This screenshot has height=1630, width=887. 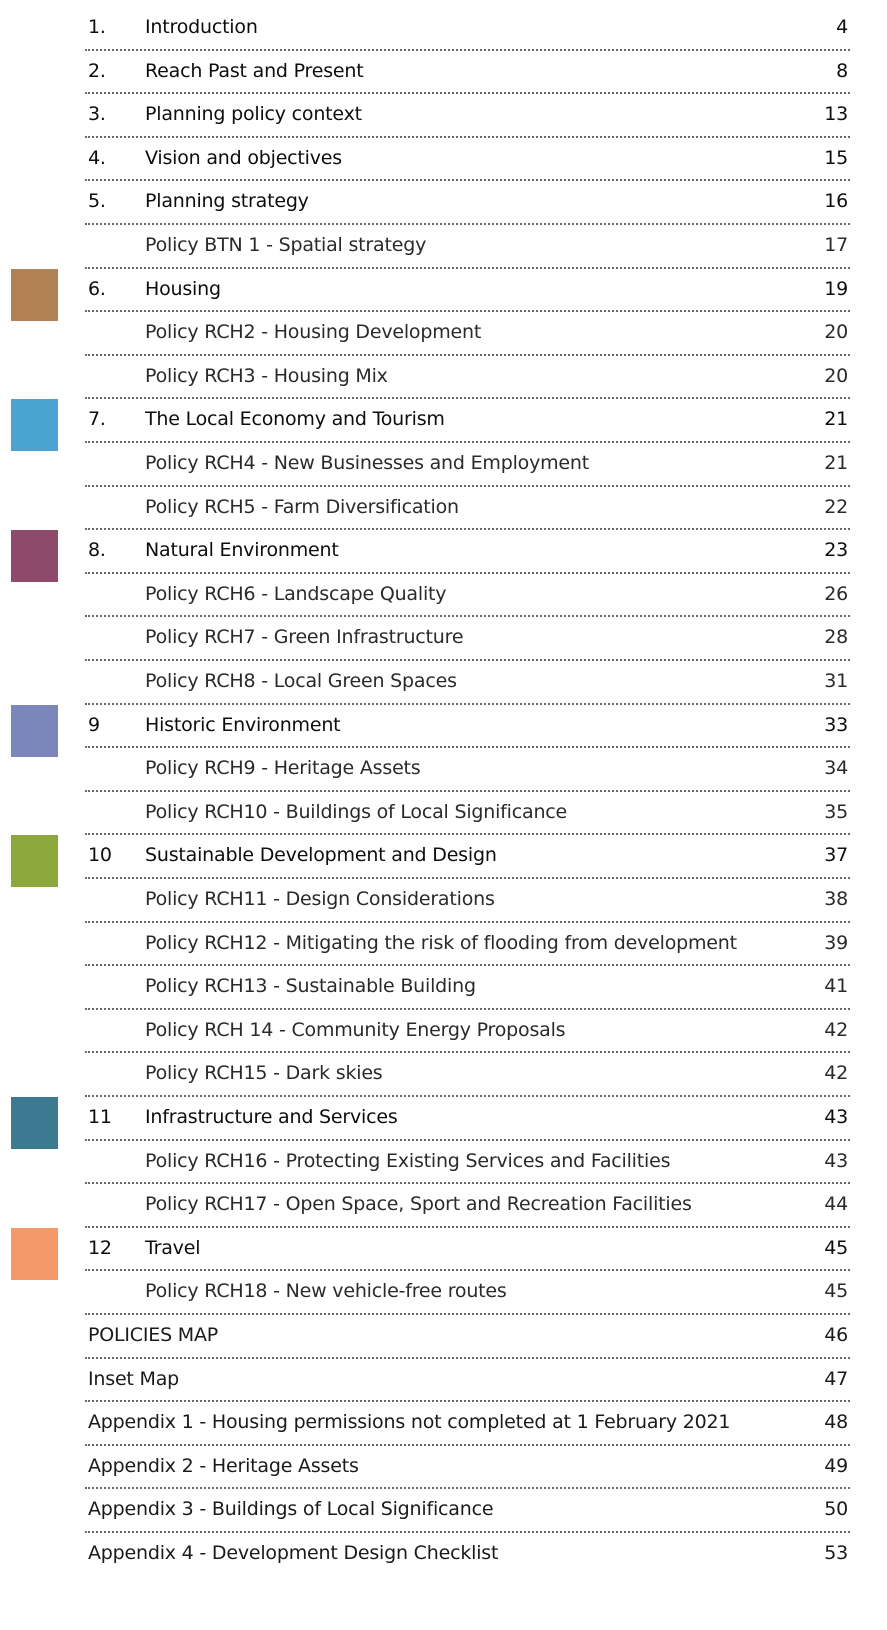 I want to click on section-number: 2., so click(x=97, y=70).